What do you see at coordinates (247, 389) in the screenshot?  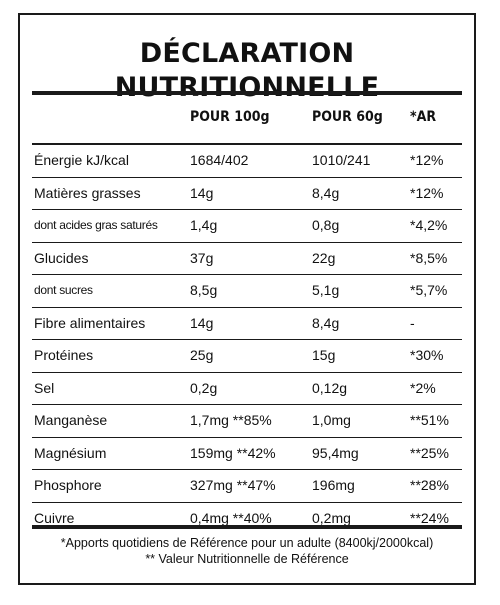 I see `table-row: Sel 0,2g 0,12g *2%` at bounding box center [247, 389].